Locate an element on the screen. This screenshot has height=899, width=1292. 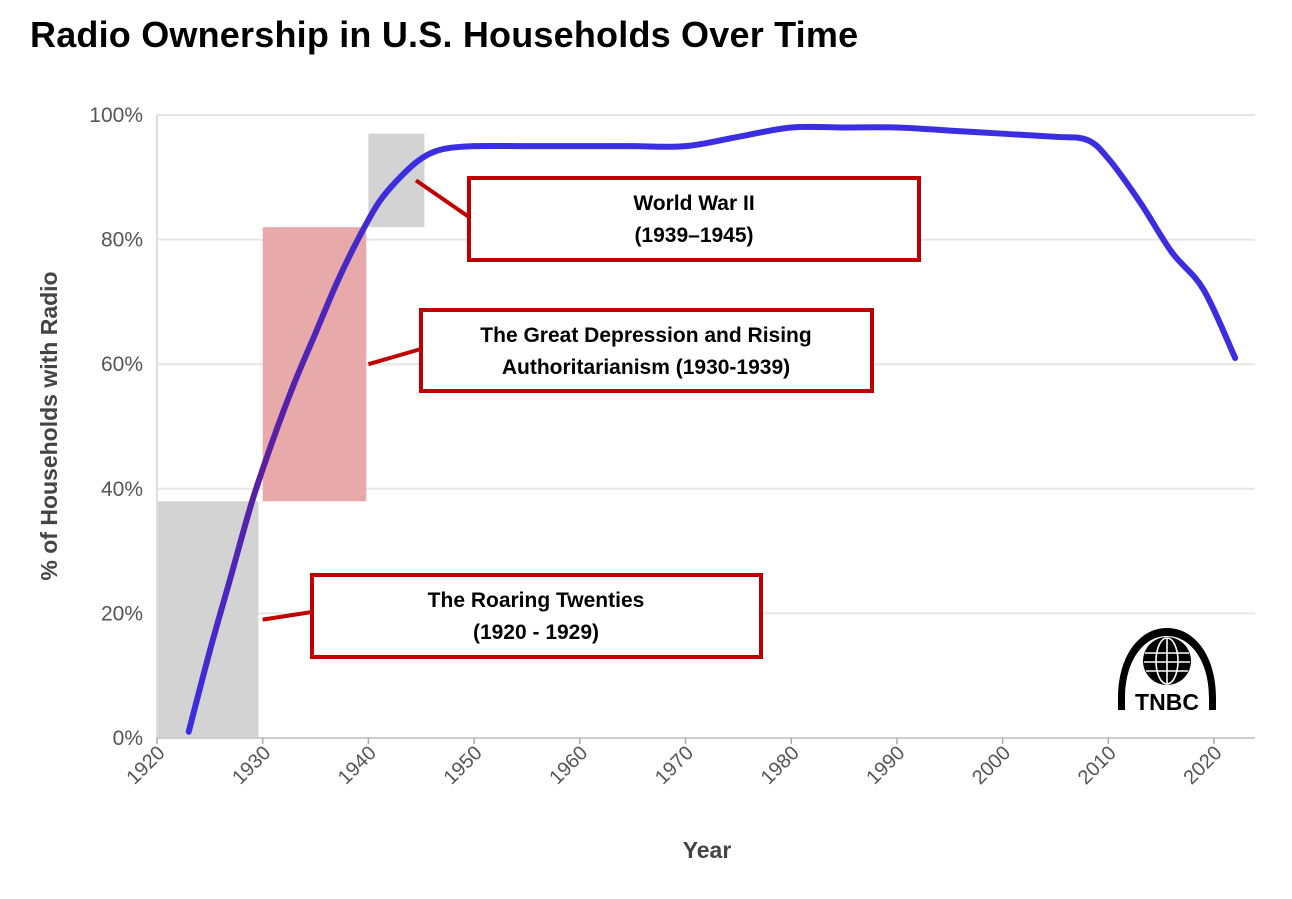
x-tick-label: 1930 is located at coordinates (251, 765).